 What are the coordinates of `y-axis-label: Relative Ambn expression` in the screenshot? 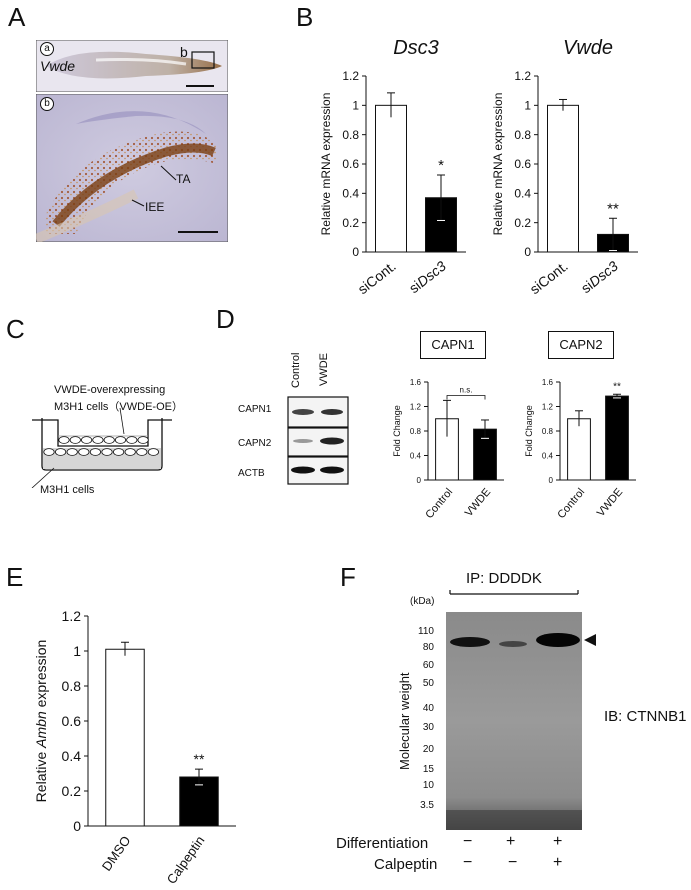 It's located at (41, 721).